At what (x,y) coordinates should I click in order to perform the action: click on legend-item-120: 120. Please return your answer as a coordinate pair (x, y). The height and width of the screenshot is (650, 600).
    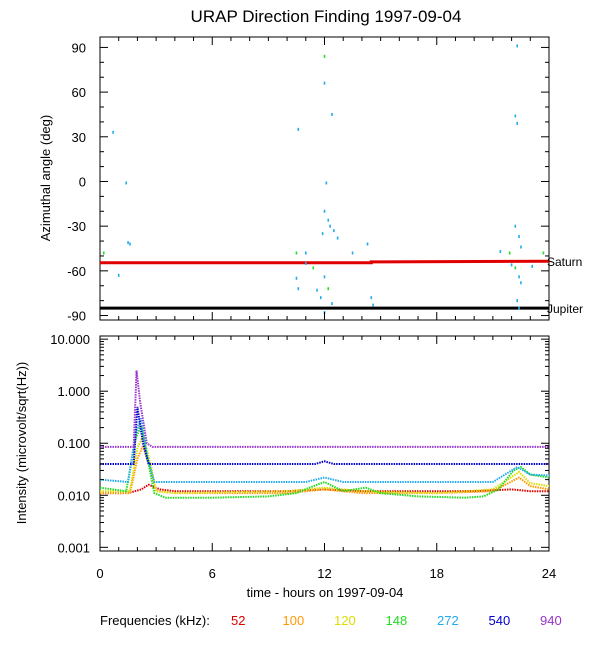
    Looking at the image, I should click on (345, 620).